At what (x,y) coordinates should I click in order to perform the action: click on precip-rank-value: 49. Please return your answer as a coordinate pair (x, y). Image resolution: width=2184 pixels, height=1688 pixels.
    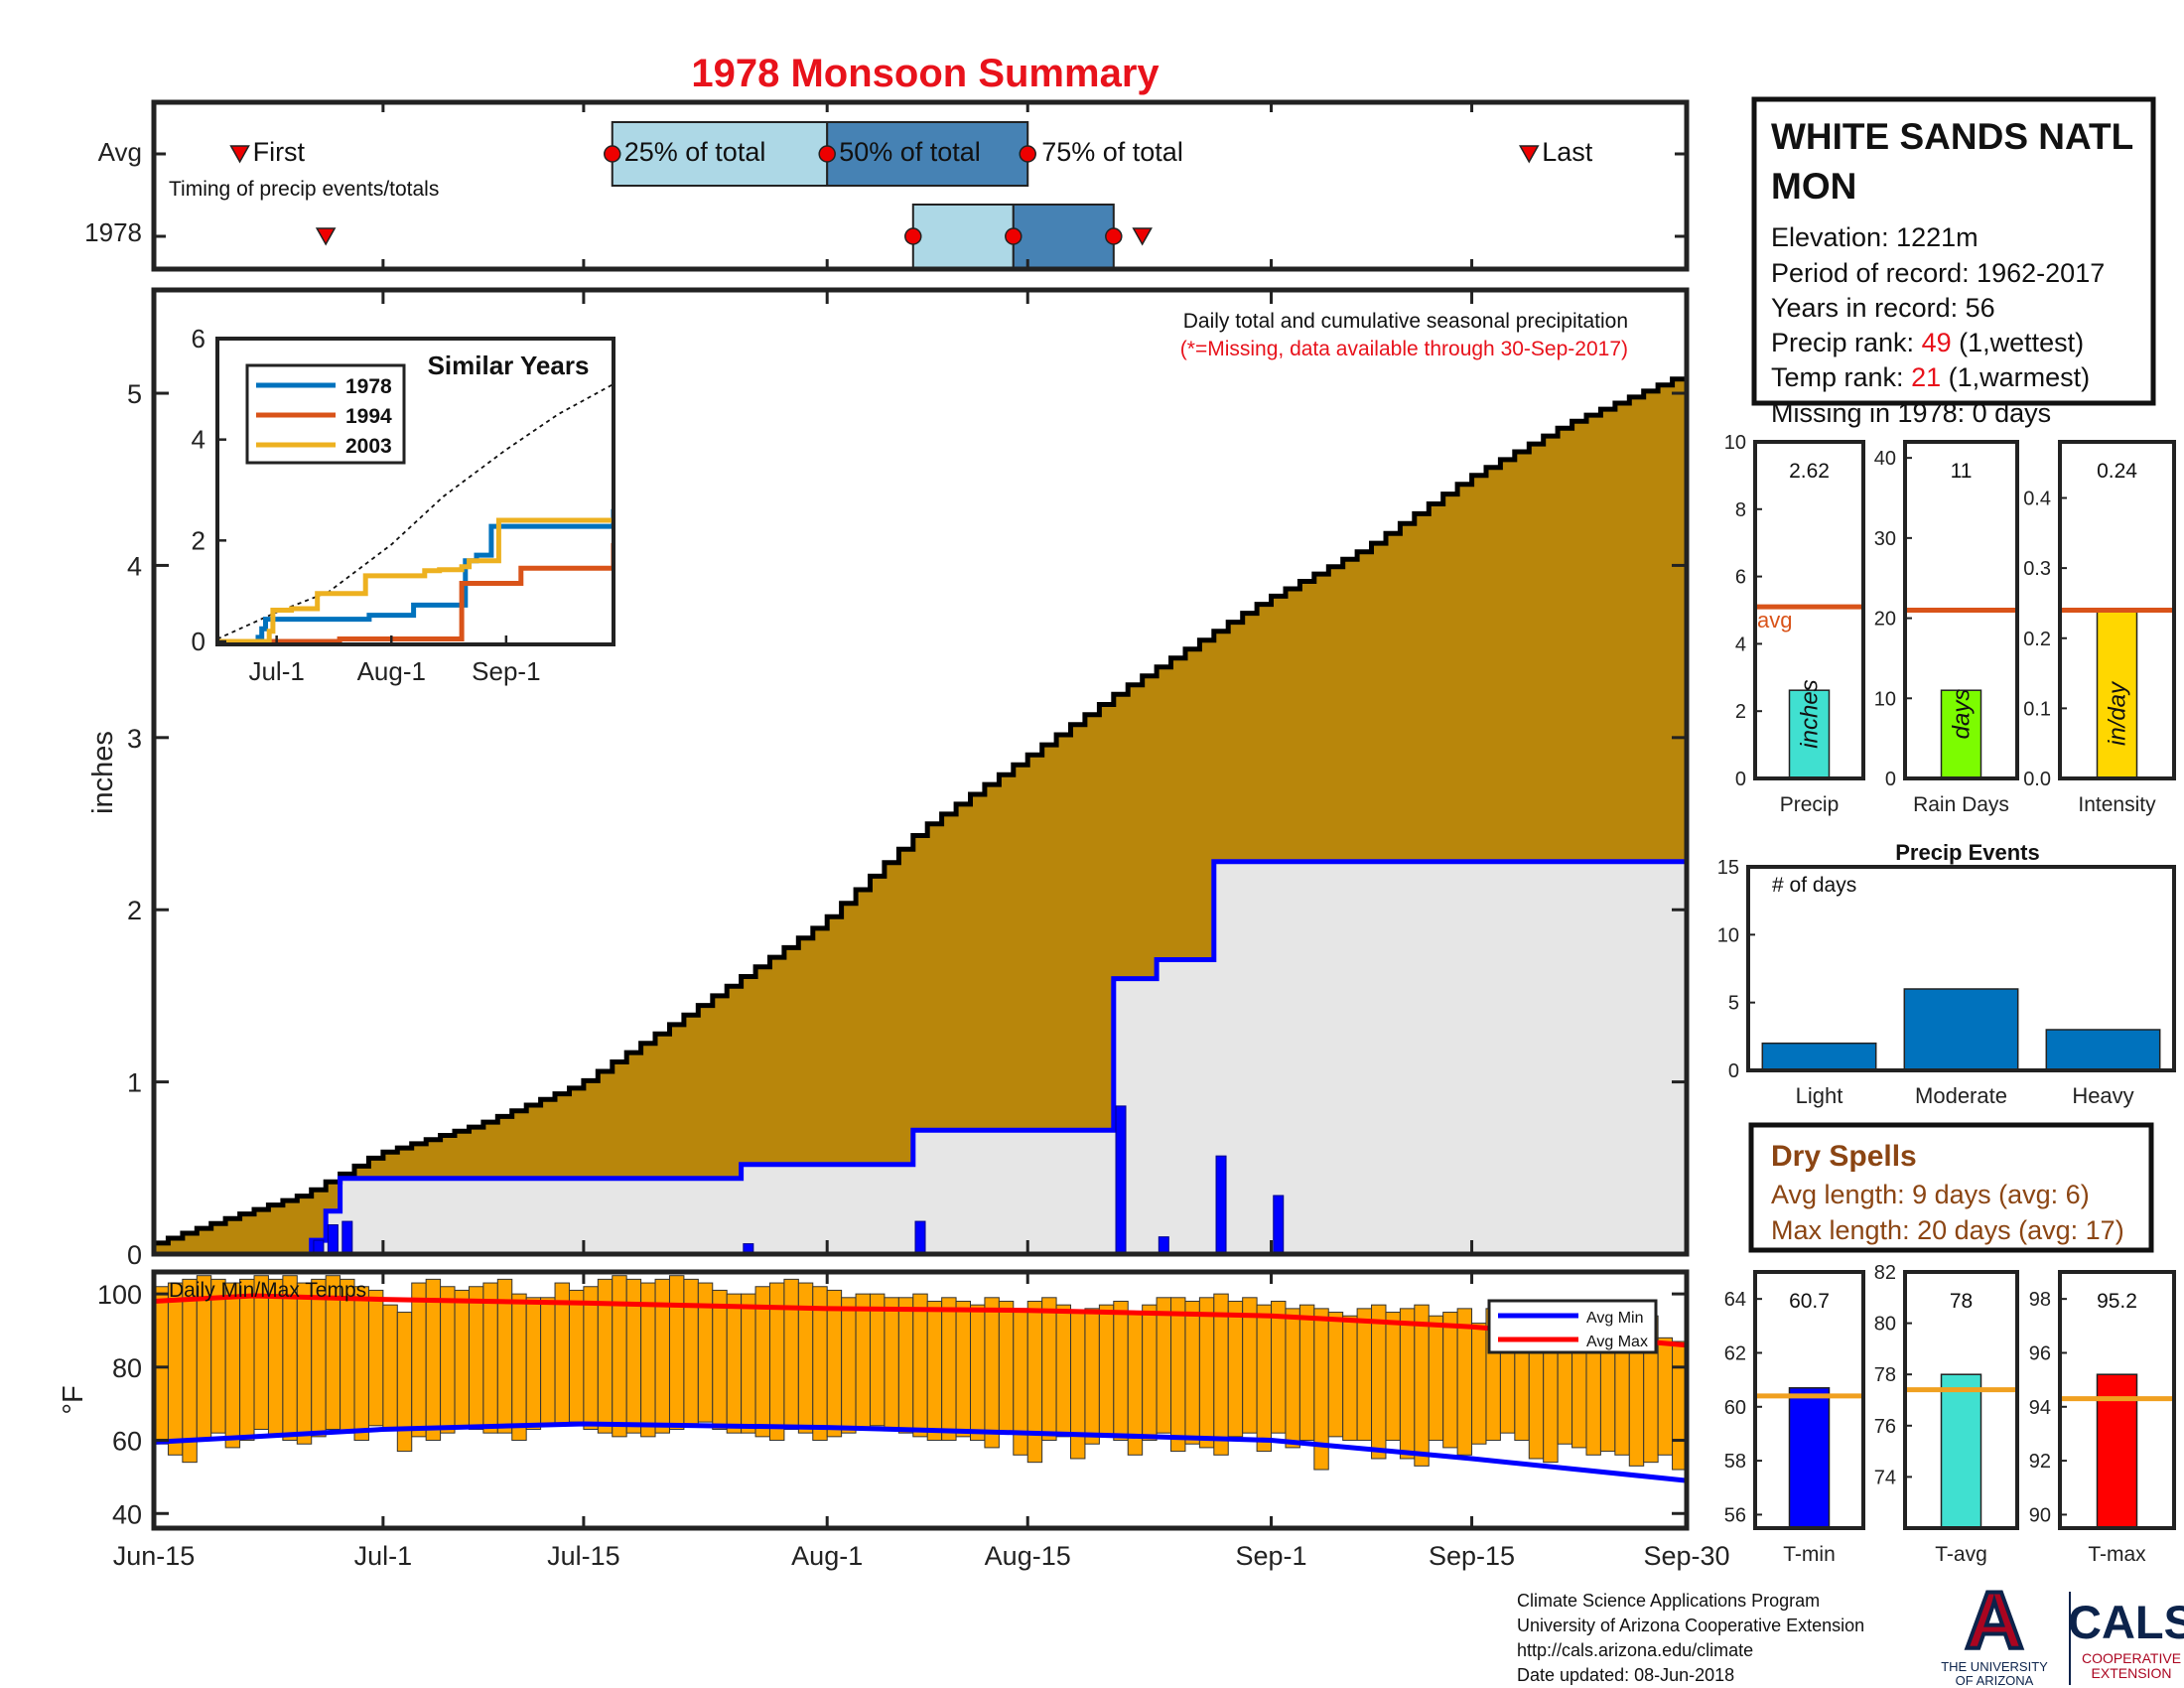
    Looking at the image, I should click on (1937, 342).